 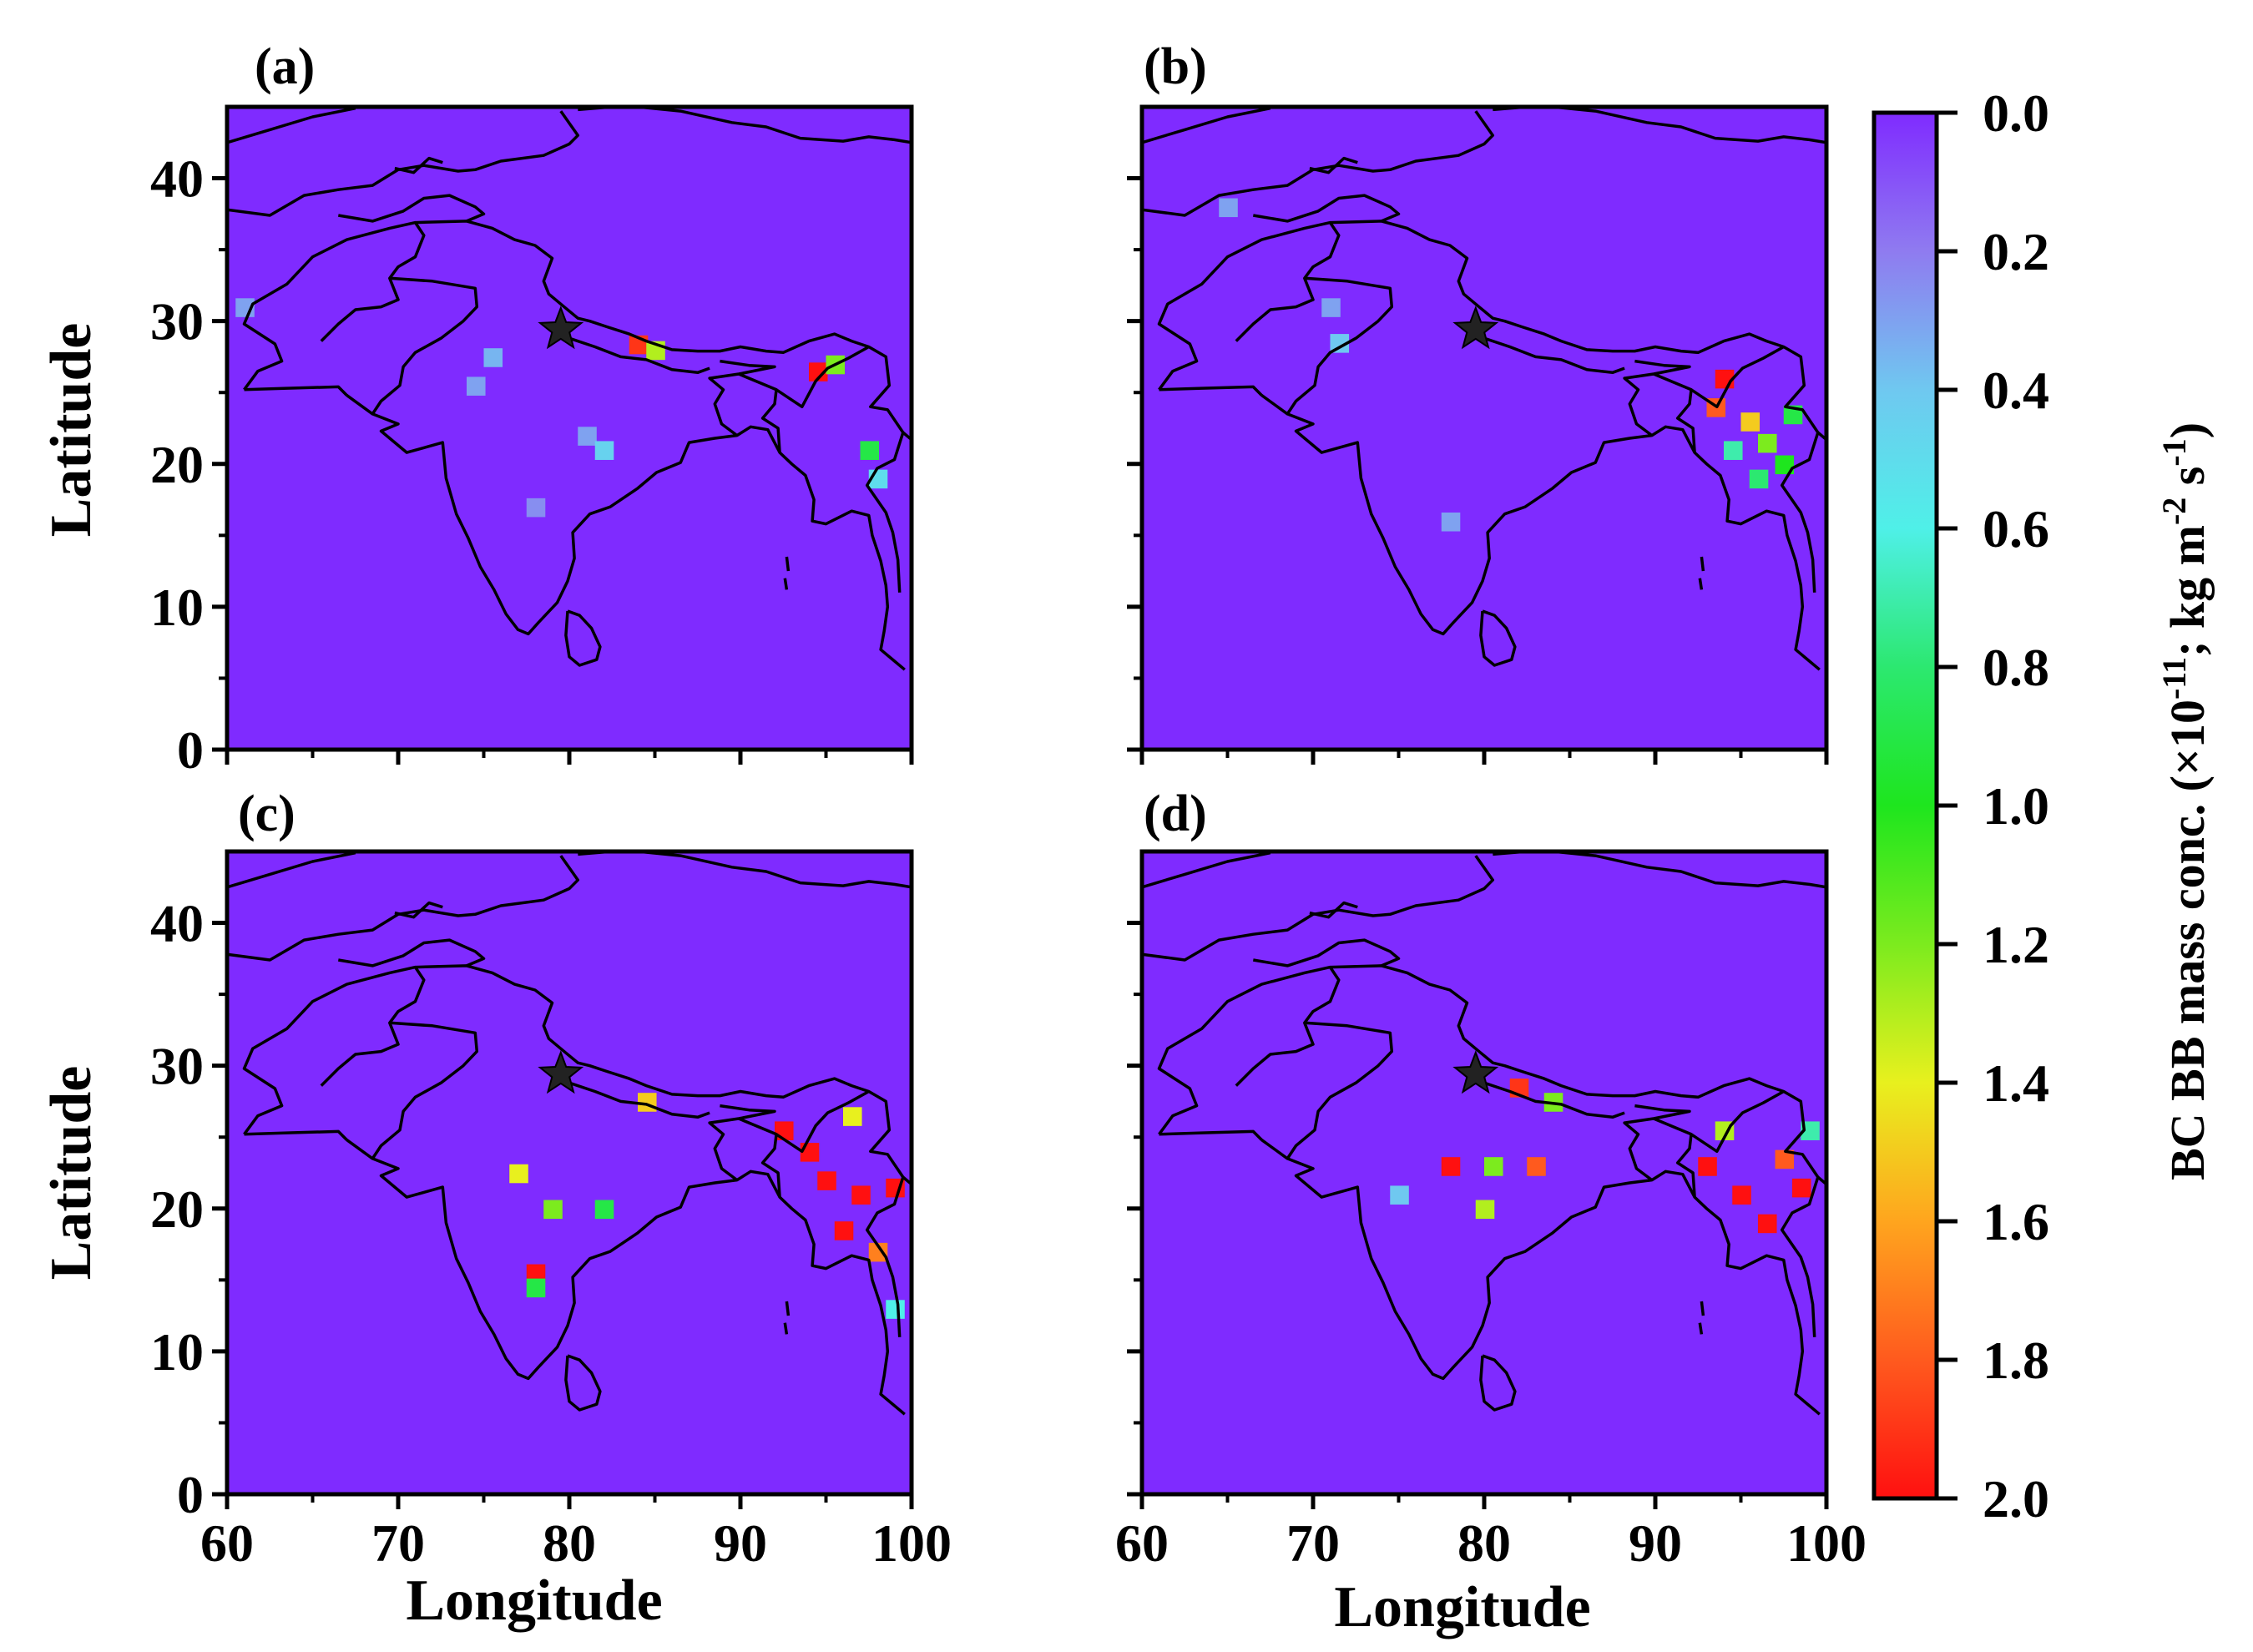 I want to click on colorbar-tick-label: 0.0, so click(x=2016, y=113).